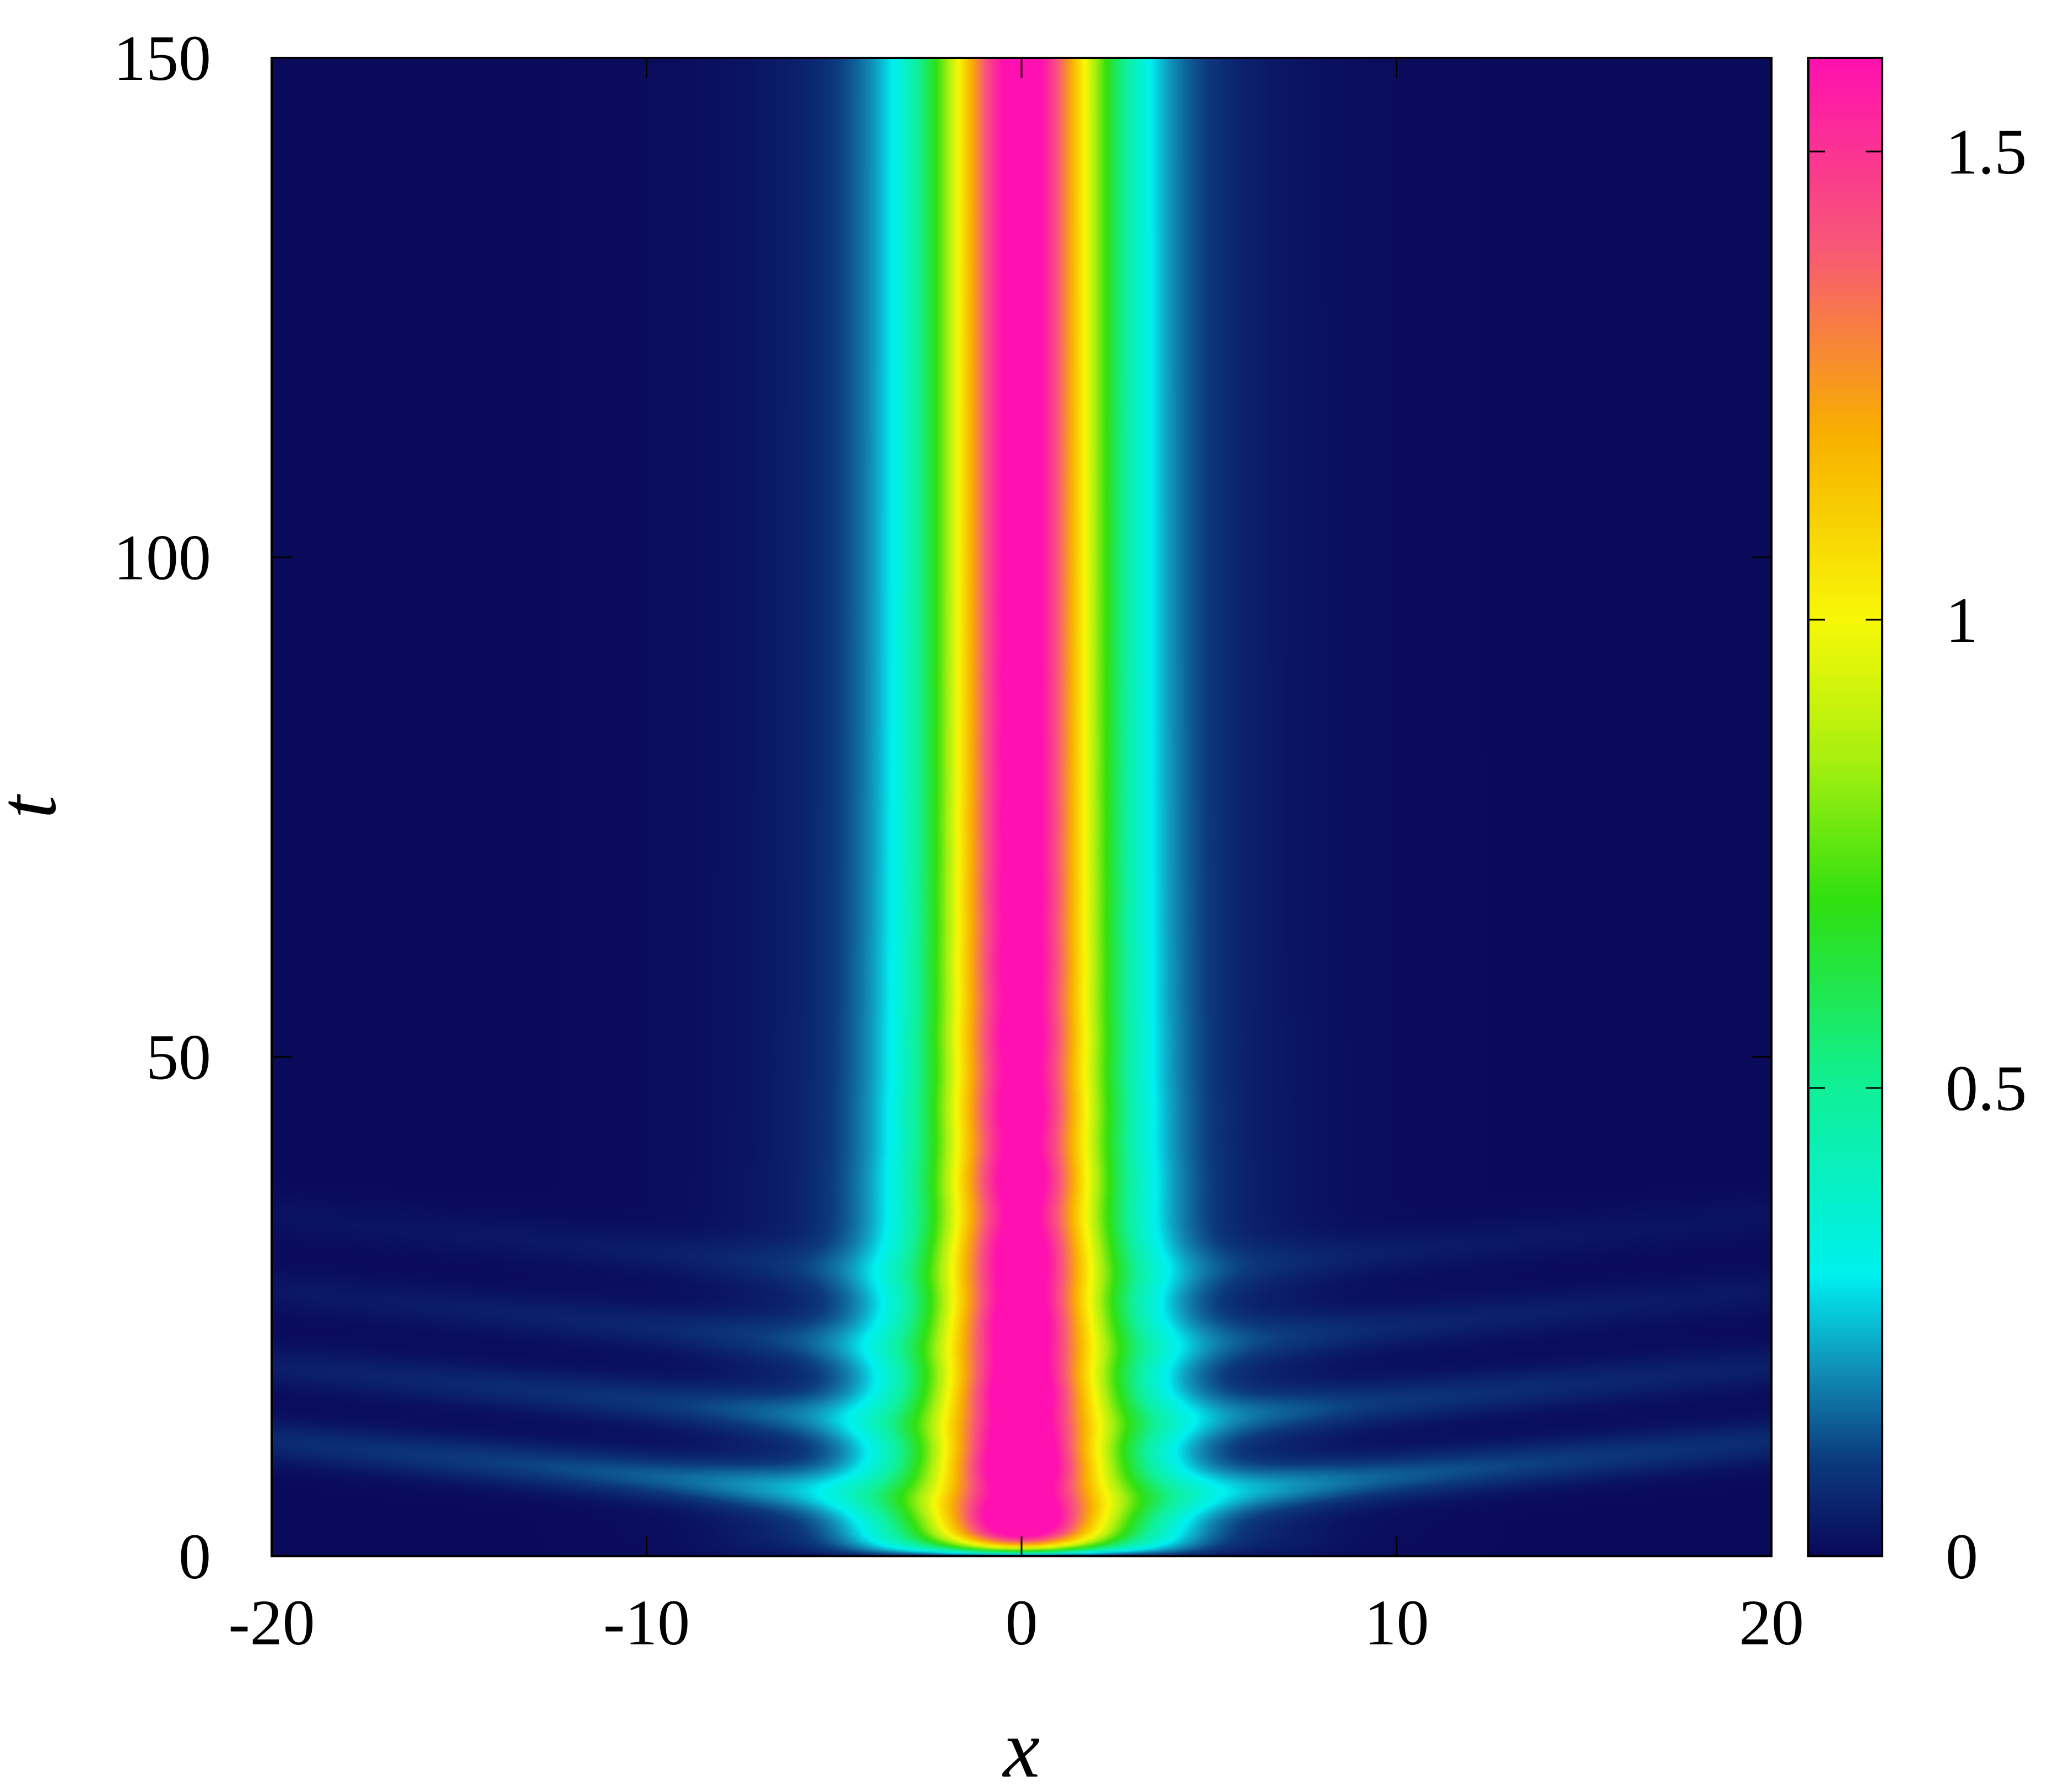  I want to click on colorbar-tick-label: 1.5, so click(1986, 152).